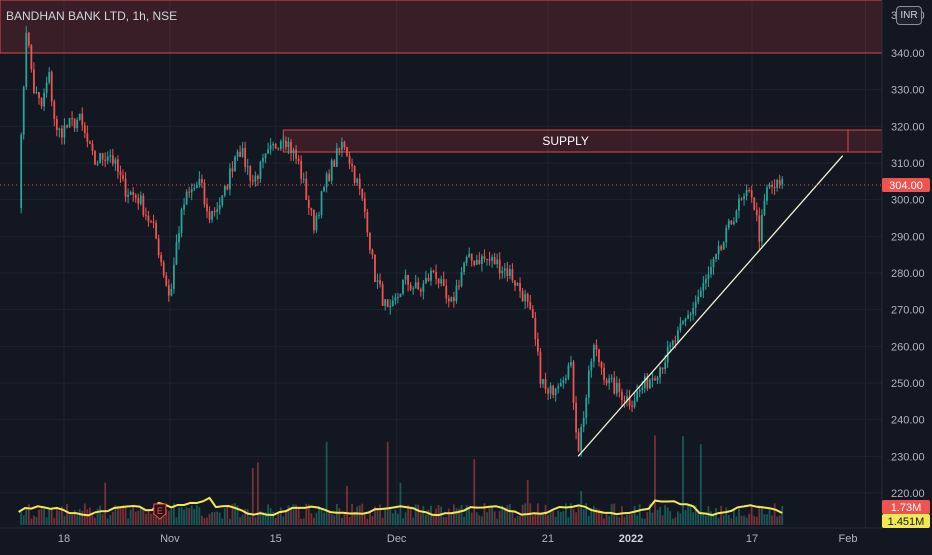 Image resolution: width=932 pixels, height=555 pixels. I want to click on time-tick-label: 17, so click(752, 539).